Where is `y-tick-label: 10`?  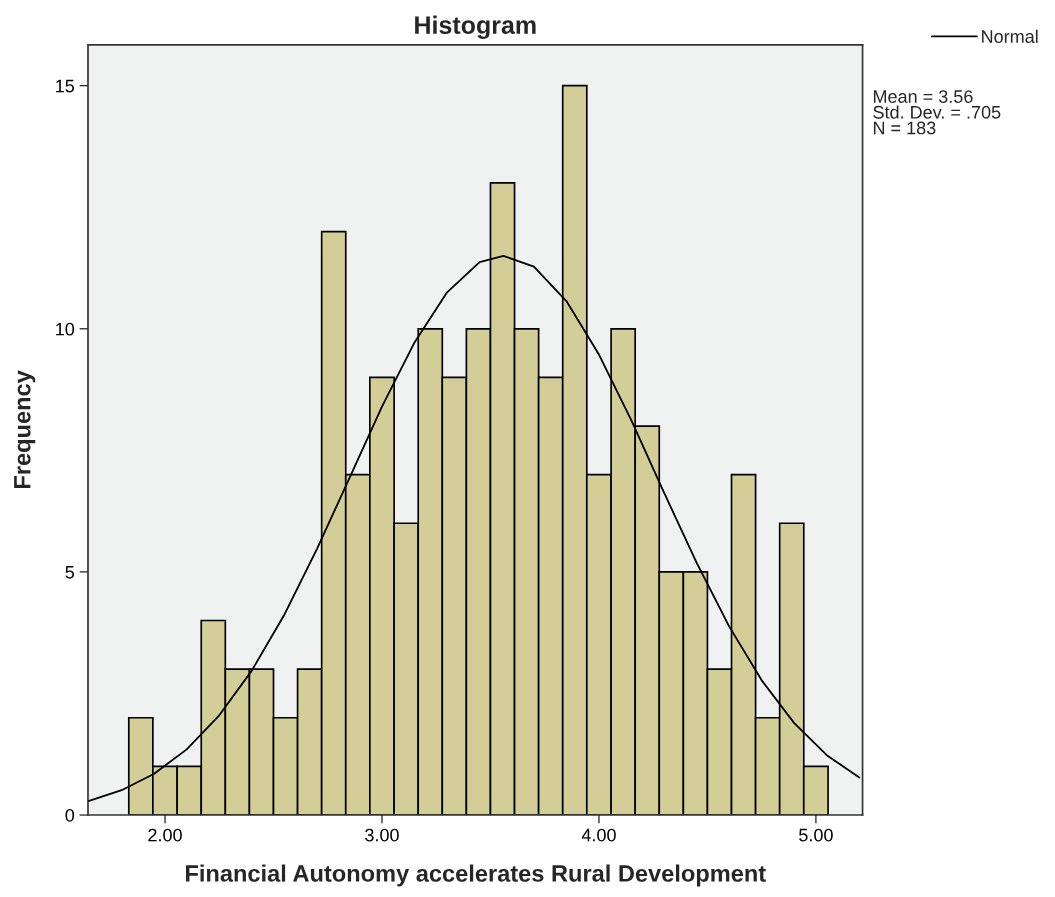 y-tick-label: 10 is located at coordinates (65, 329).